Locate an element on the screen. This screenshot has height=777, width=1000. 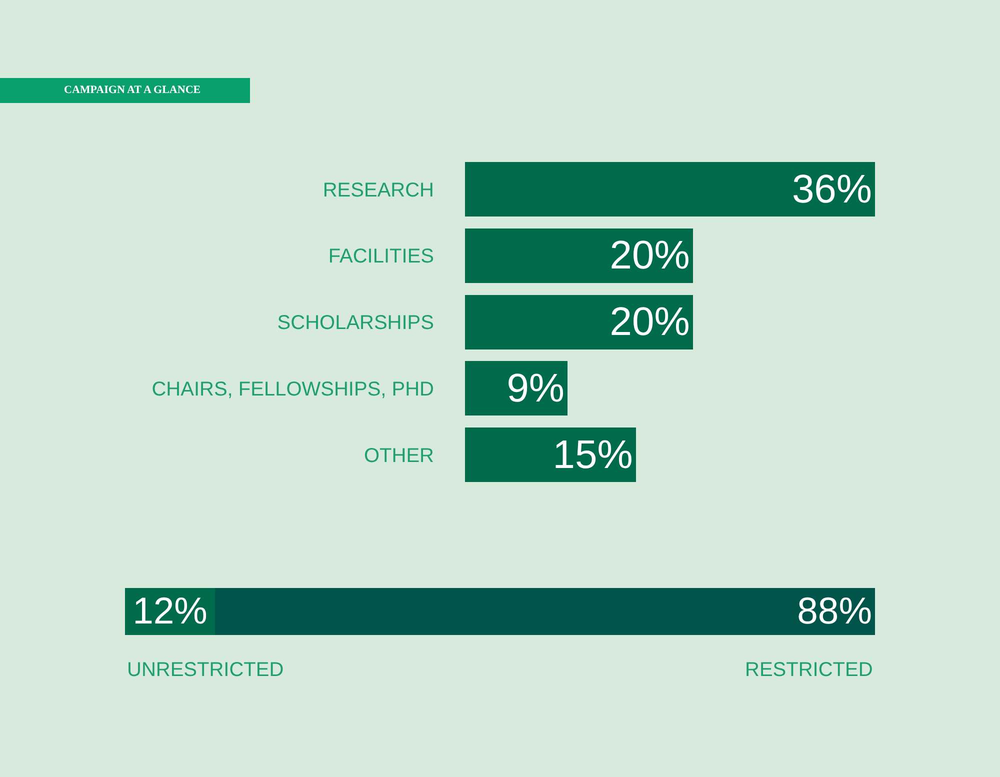
text: CAMPAIGN AT A GLANCE is located at coordinates (132, 90).